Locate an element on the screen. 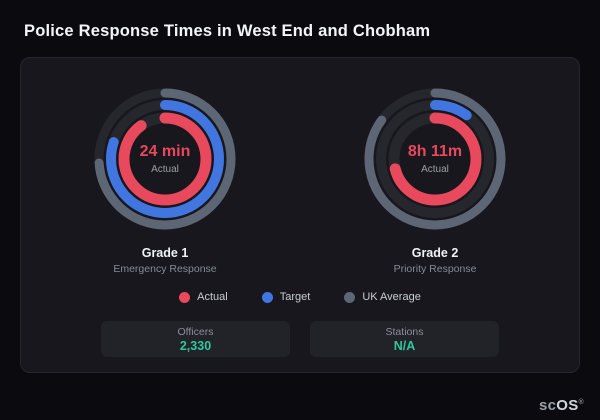 This screenshot has width=600, height=420. grade-1-target-arc is located at coordinates (165, 159).